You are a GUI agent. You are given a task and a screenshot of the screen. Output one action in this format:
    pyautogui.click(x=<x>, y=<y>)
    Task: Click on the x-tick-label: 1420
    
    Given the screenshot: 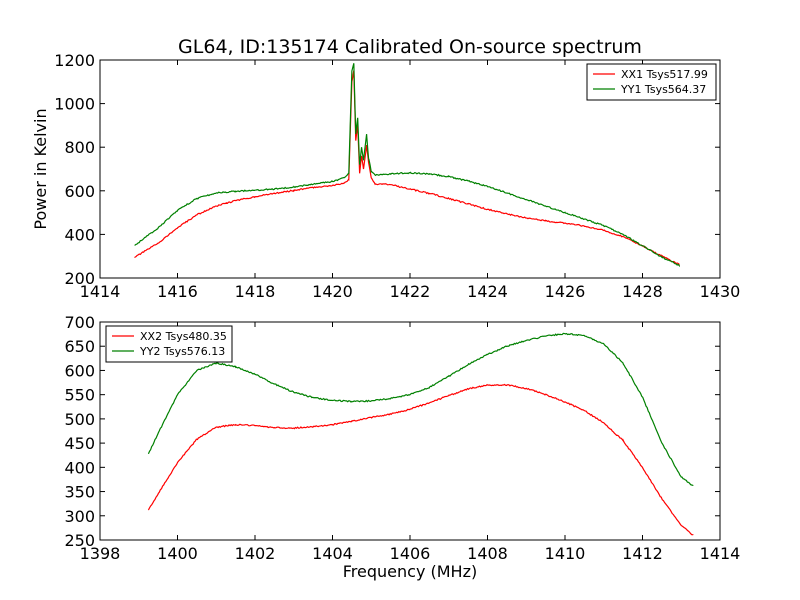 What is the action you would take?
    pyautogui.click(x=332, y=291)
    